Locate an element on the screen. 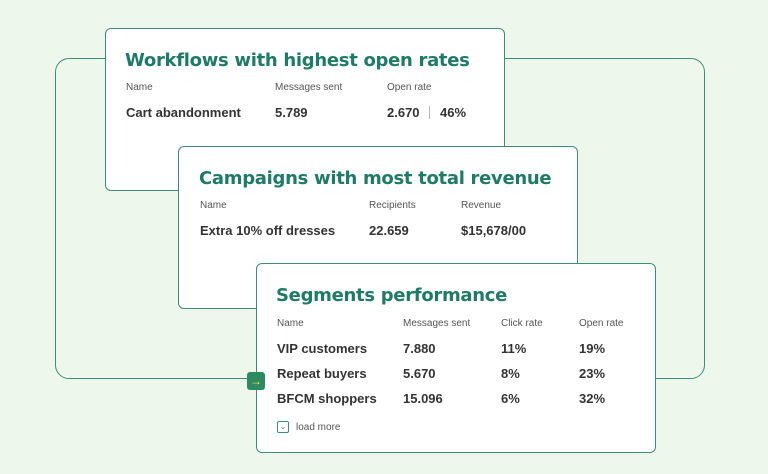 Image resolution: width=768 pixels, height=474 pixels. campaigns-row-revenue: $15,678/00 is located at coordinates (494, 230).